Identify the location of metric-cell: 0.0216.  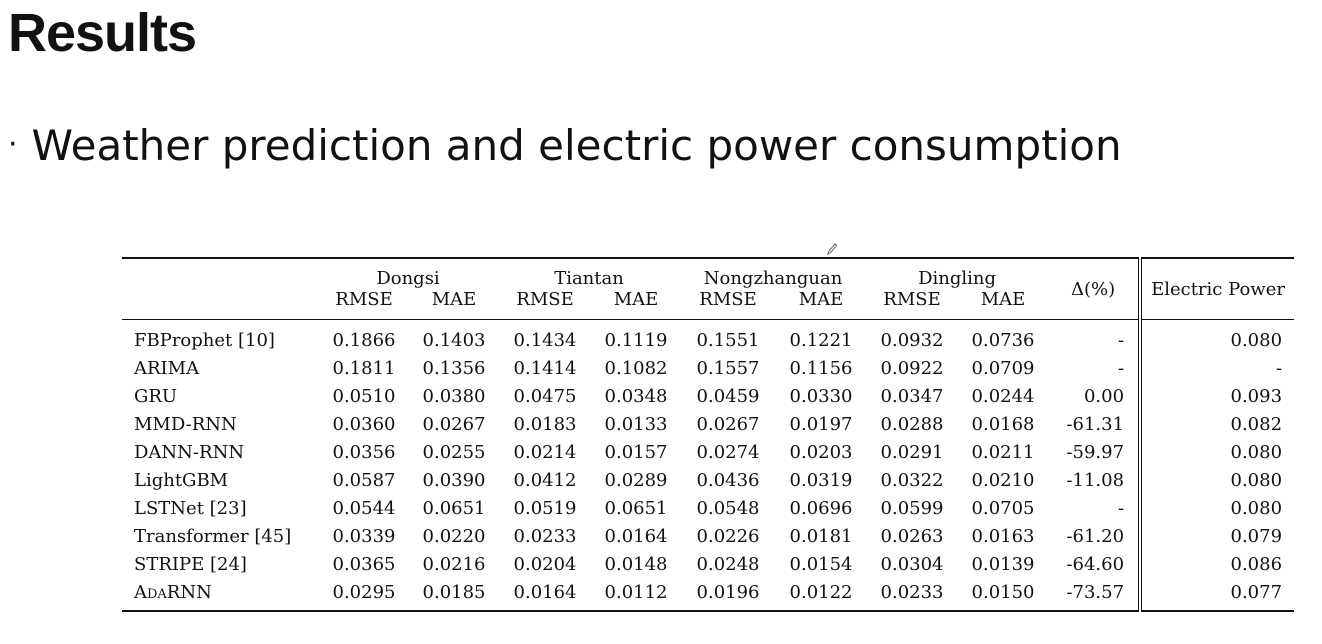
(454, 564).